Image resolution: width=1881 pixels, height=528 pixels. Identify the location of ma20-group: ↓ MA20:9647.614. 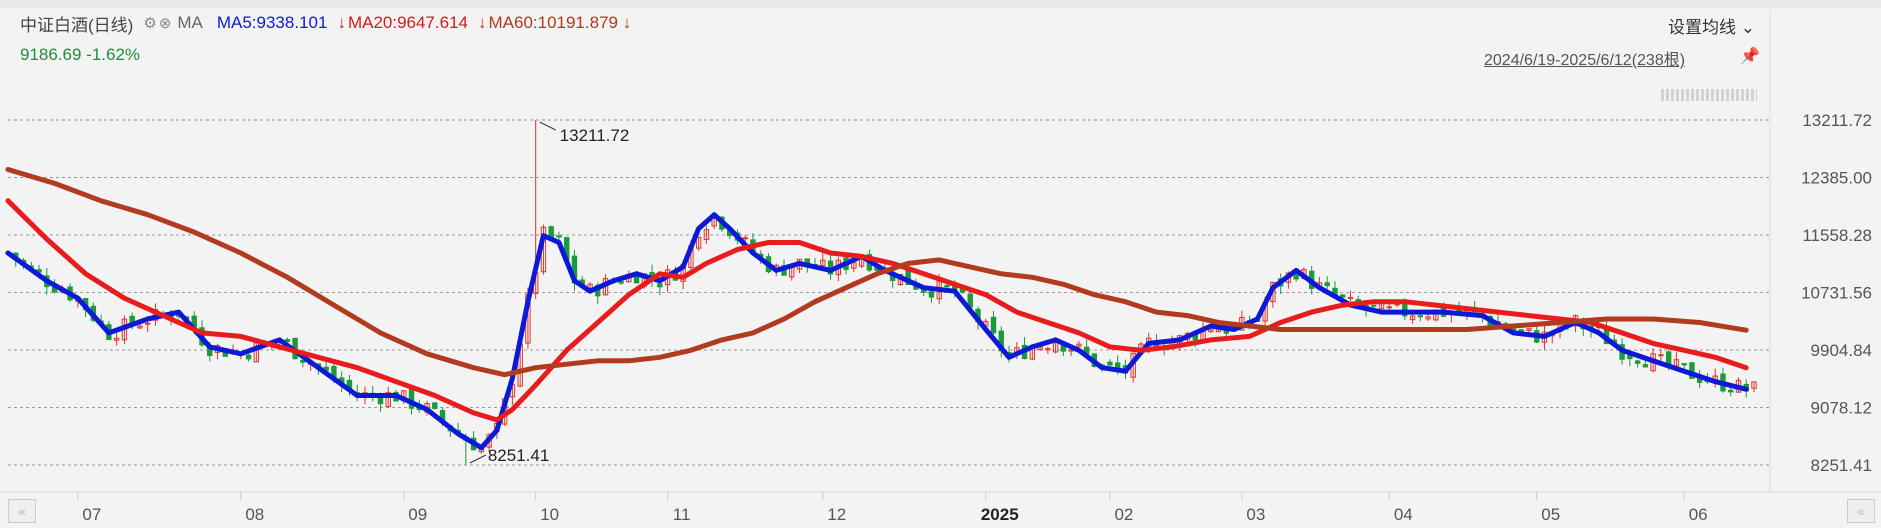
(402, 23).